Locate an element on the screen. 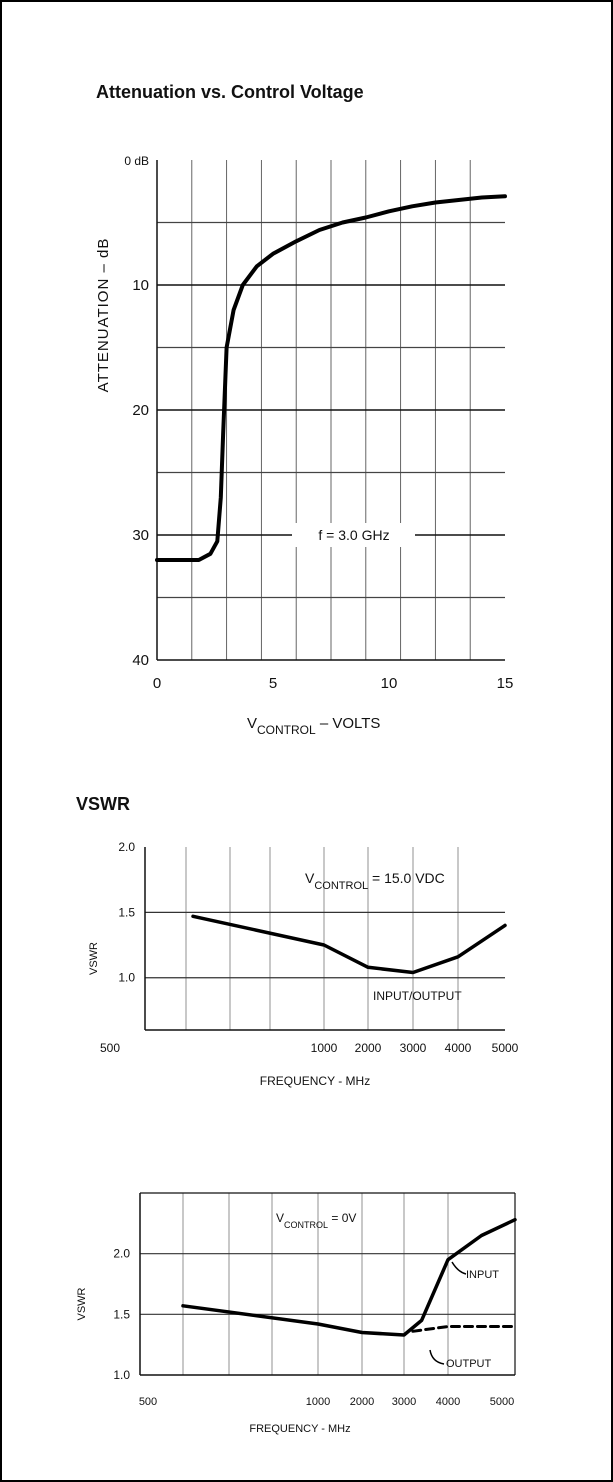 This screenshot has height=1482, width=613. vswr1-series-line is located at coordinates (349, 944).